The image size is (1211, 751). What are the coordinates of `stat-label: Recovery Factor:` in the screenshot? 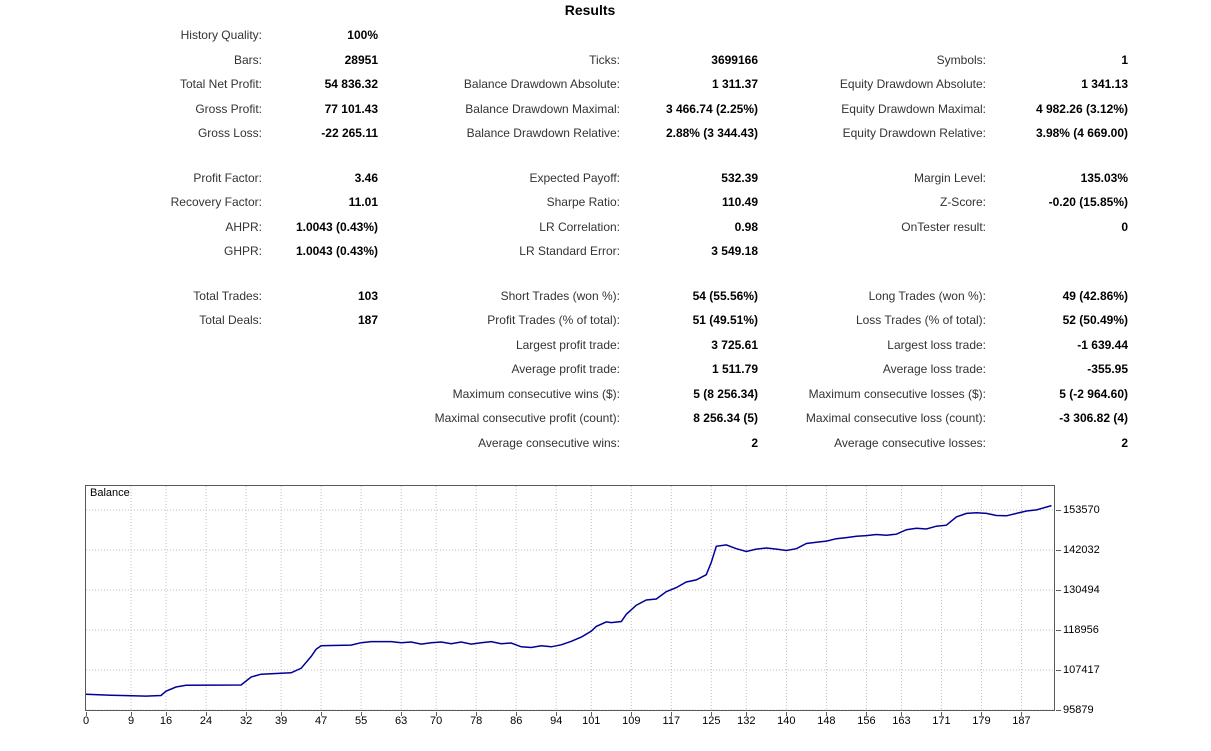 It's located at (216, 202).